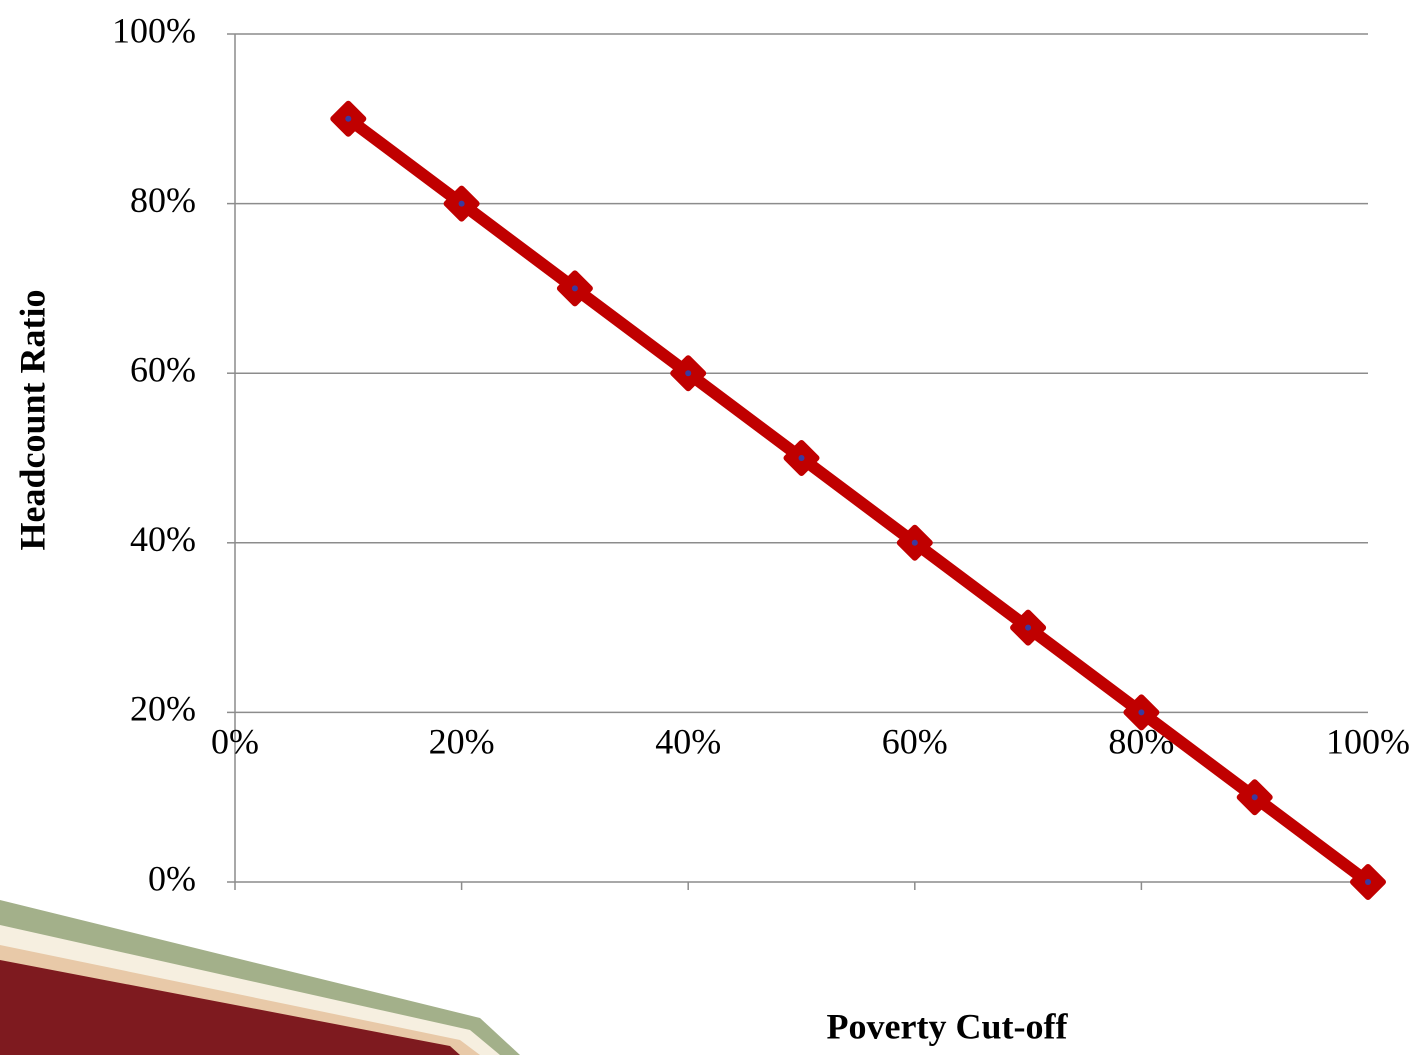 The image size is (1427, 1055). What do you see at coordinates (915, 741) in the screenshot?
I see `x-tick-label: 60%` at bounding box center [915, 741].